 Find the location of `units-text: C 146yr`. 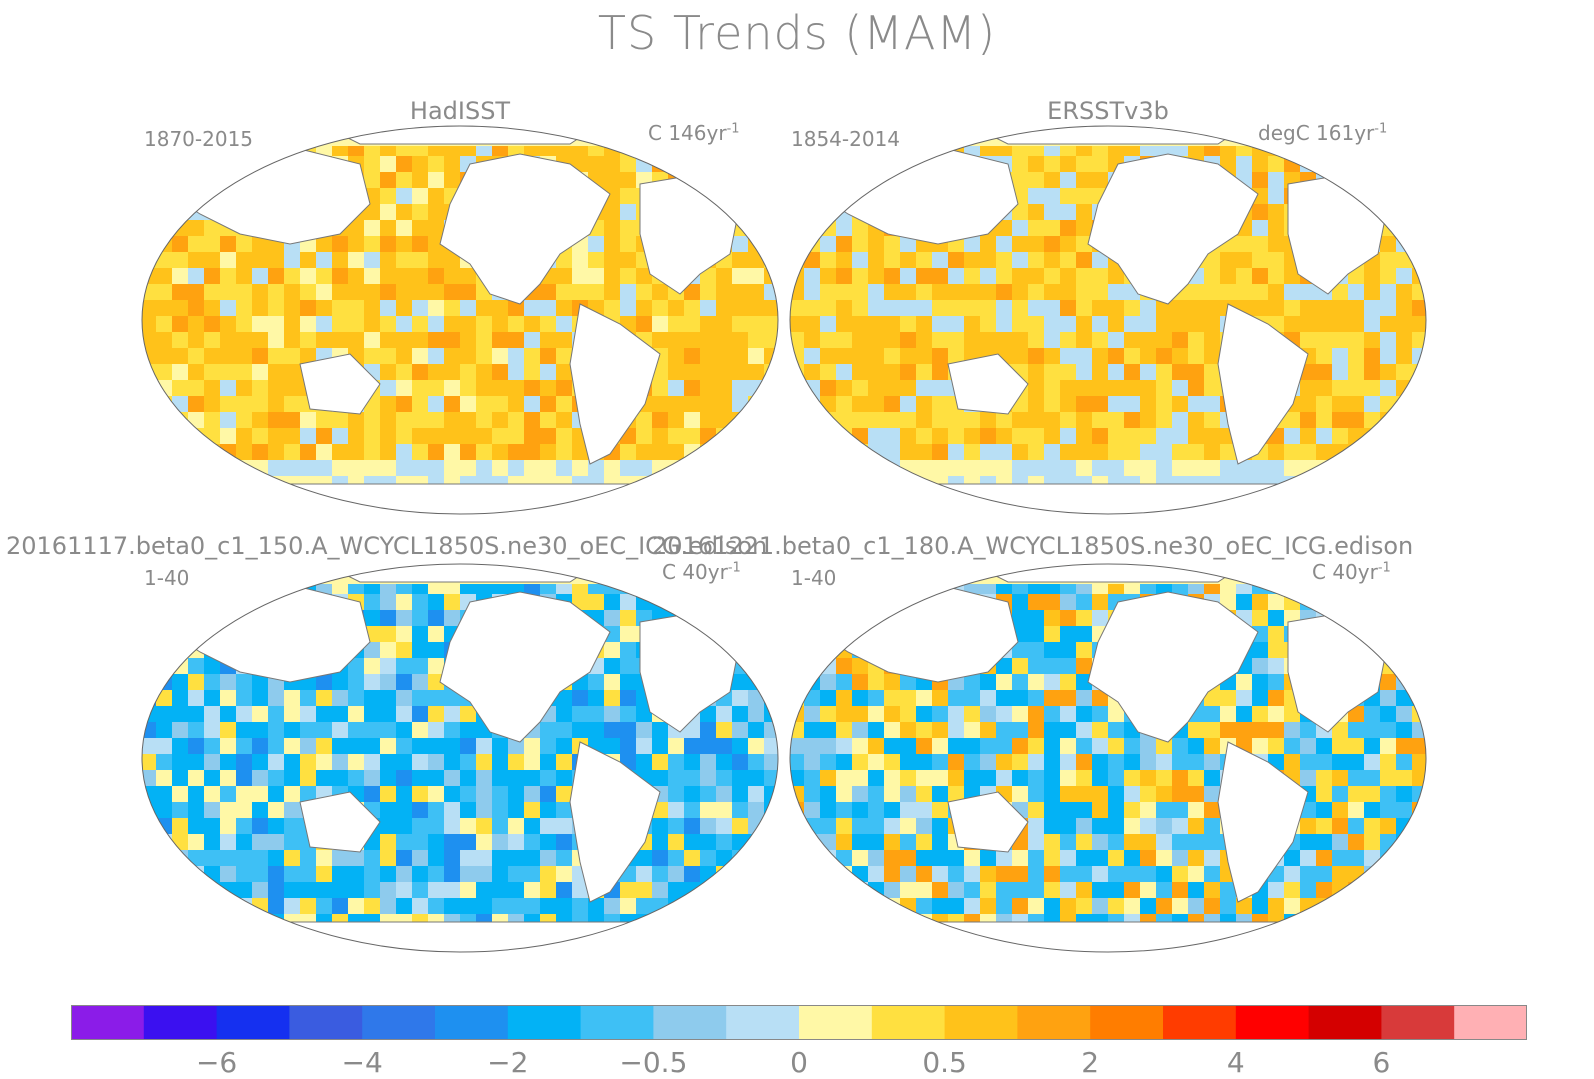

units-text: C 146yr is located at coordinates (687, 133).